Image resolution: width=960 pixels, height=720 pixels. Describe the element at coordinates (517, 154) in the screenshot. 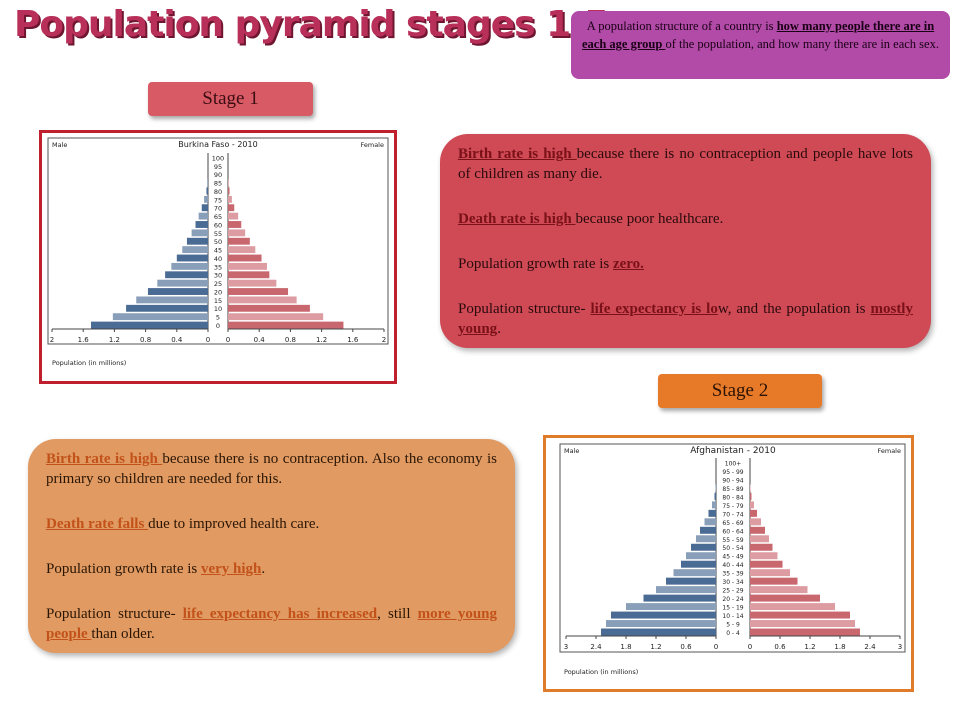

I see `stage-1-birth-rate-highlight: Birth rate is high` at that location.